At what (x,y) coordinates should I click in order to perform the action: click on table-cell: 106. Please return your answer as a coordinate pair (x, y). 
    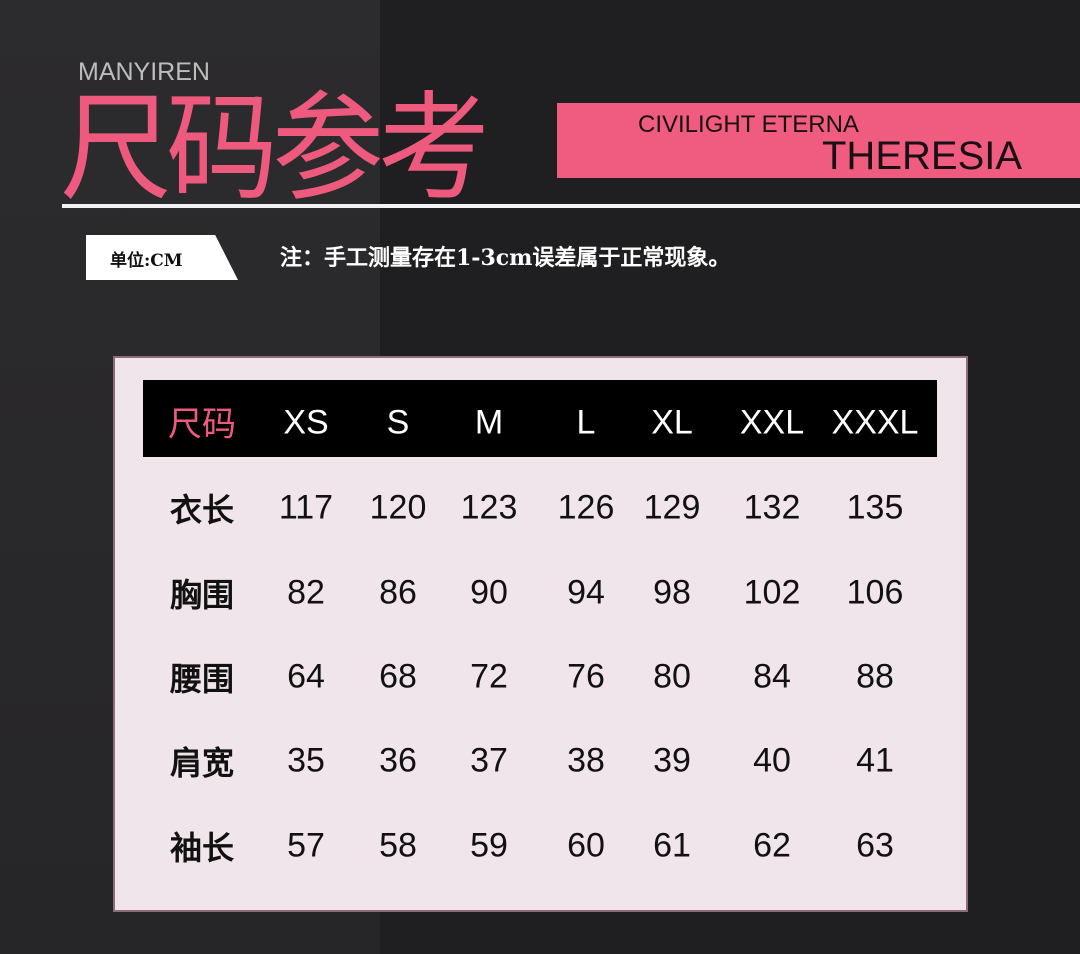
    Looking at the image, I should click on (875, 592).